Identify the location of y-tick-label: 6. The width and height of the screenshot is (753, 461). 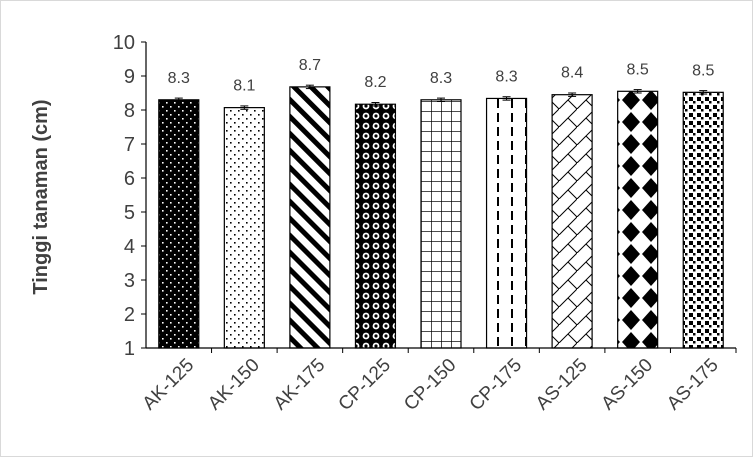
(129, 179).